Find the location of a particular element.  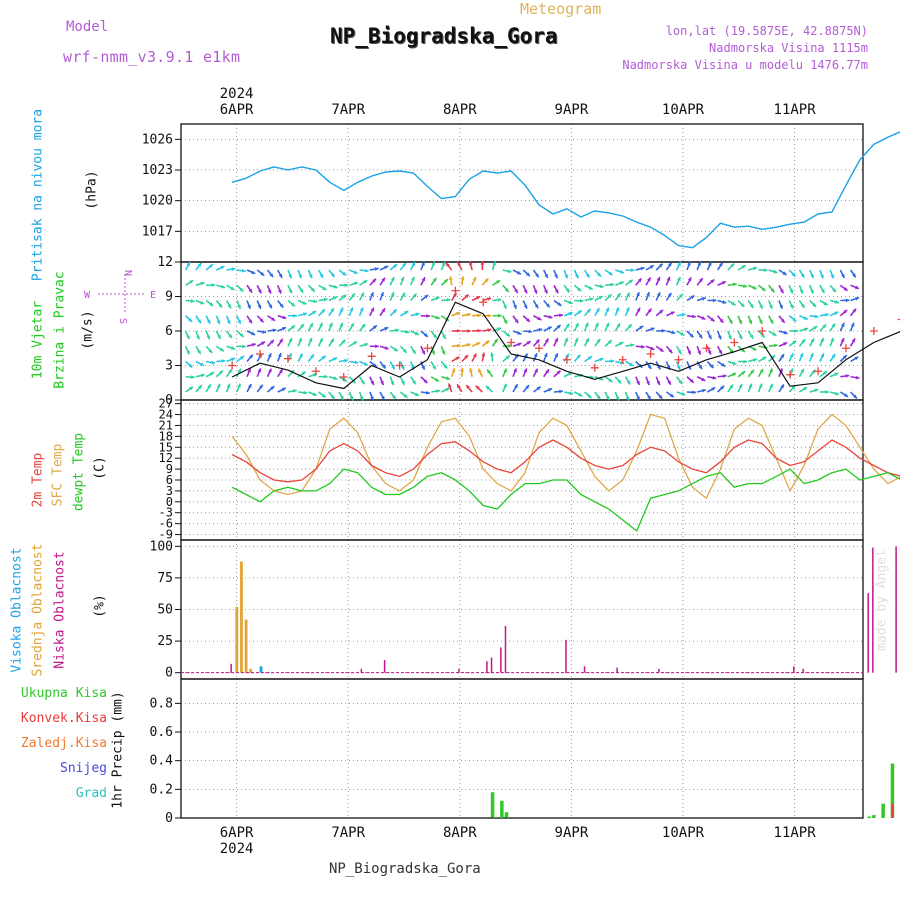

y-tick-label: 0.8 is located at coordinates (161, 703).